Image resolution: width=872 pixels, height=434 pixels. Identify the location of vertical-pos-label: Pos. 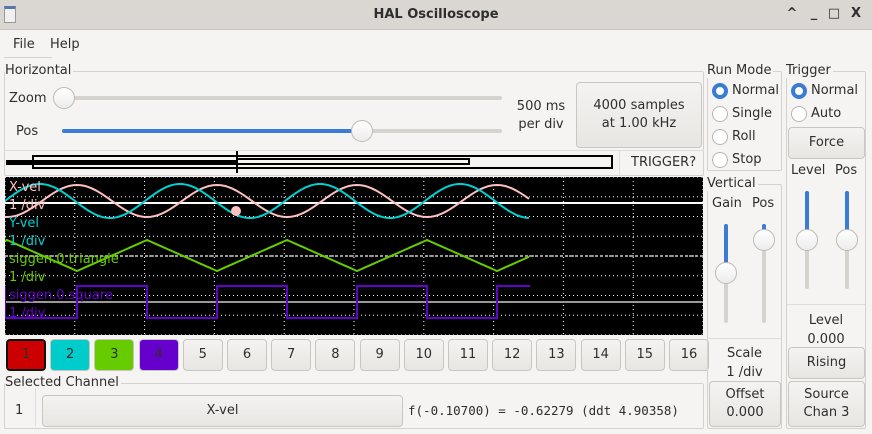
(763, 203).